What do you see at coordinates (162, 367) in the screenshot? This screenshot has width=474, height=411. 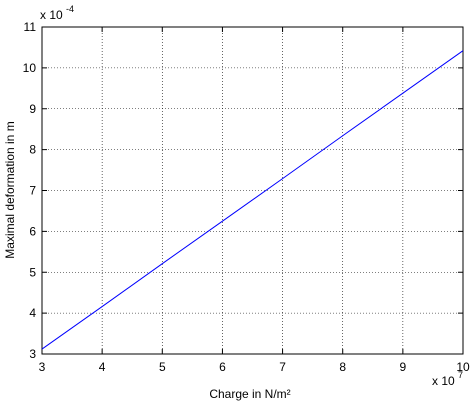 I see `x-tick-label: 5` at bounding box center [162, 367].